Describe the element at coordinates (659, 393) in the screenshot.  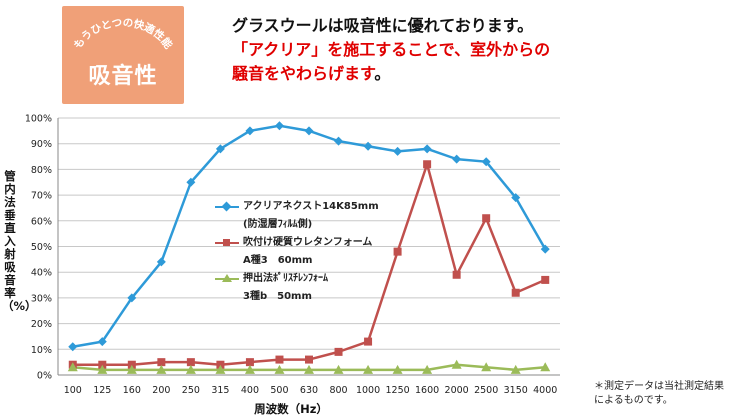
I see `measurement-note: ＊測定データは当社測定結果によるものです。` at that location.